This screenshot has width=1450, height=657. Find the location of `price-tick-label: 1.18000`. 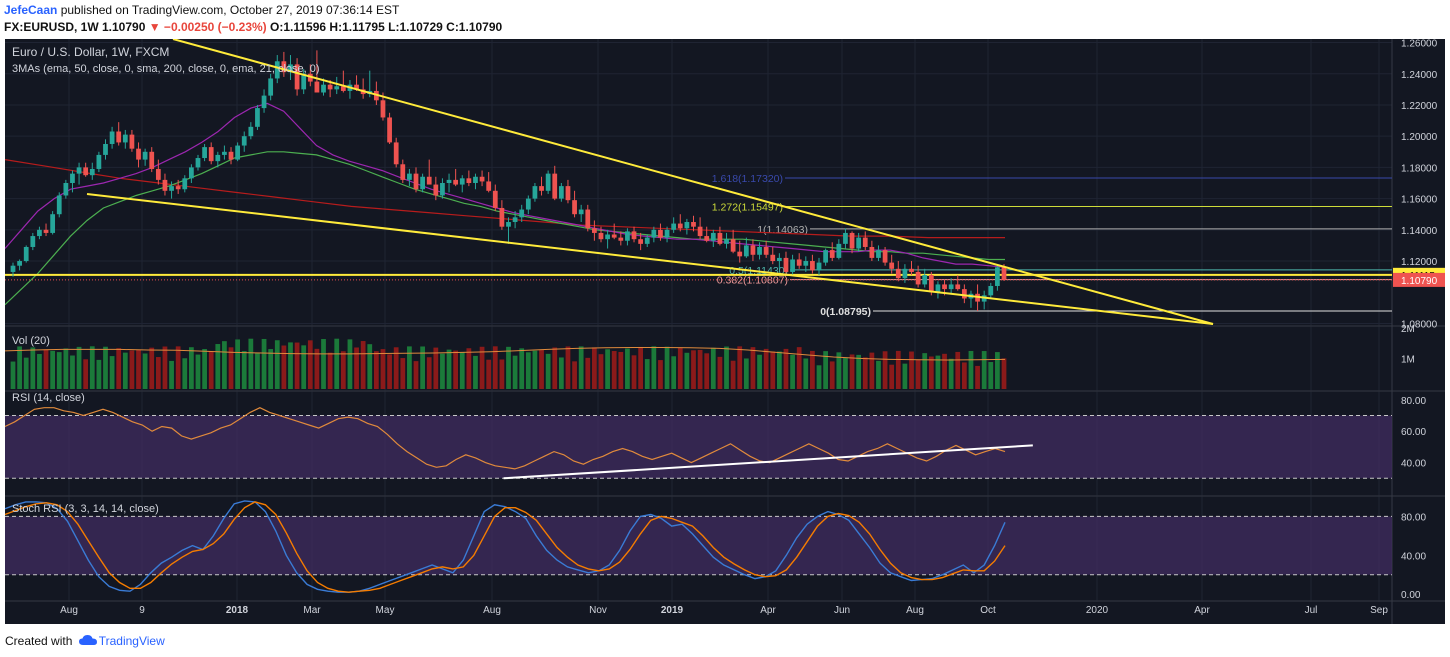

price-tick-label: 1.18000 is located at coordinates (1419, 168).